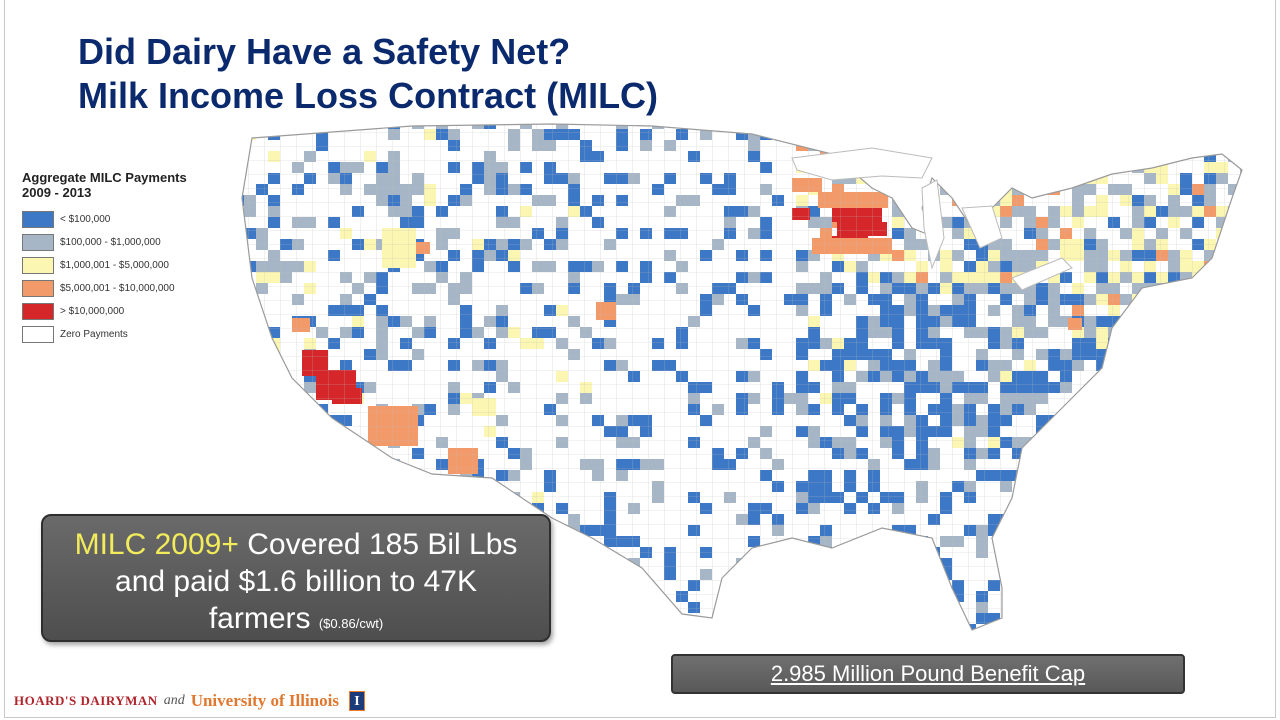 The height and width of the screenshot is (720, 1280). I want to click on legend-swatch, so click(38, 265).